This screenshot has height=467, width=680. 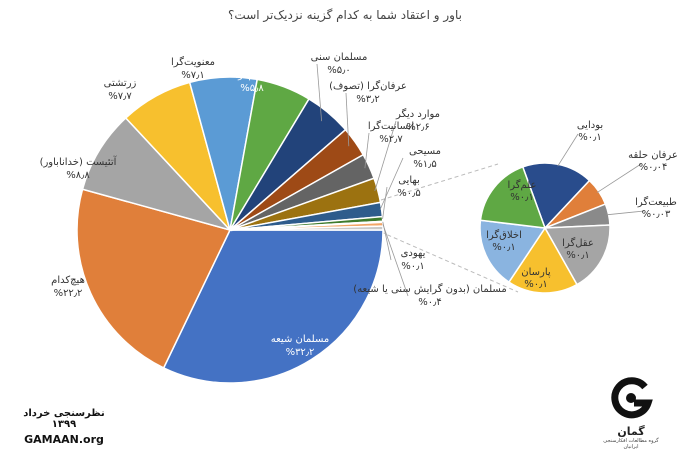 What do you see at coordinates (504, 235) in the screenshot?
I see `breakout-label-5: اخلاق‌گرا` at bounding box center [504, 235].